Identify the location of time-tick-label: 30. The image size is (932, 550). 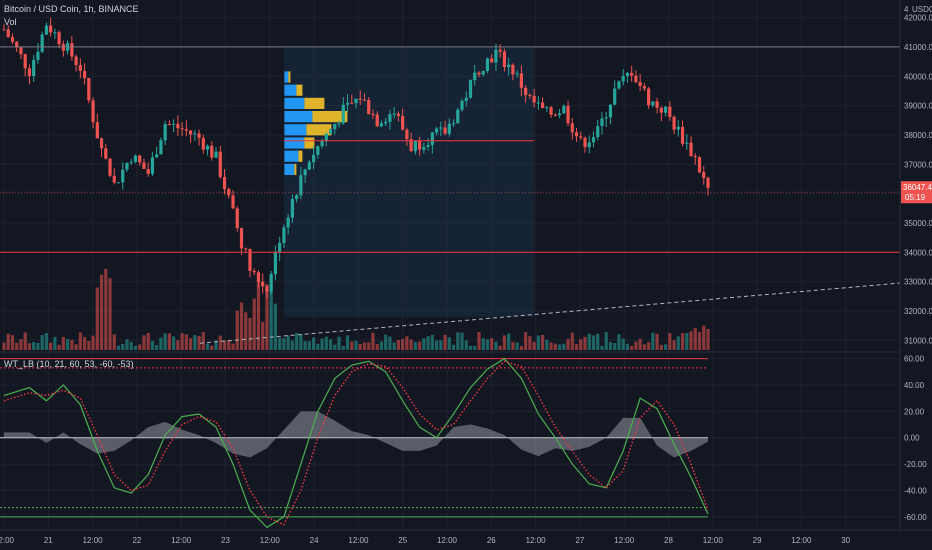
(845, 540).